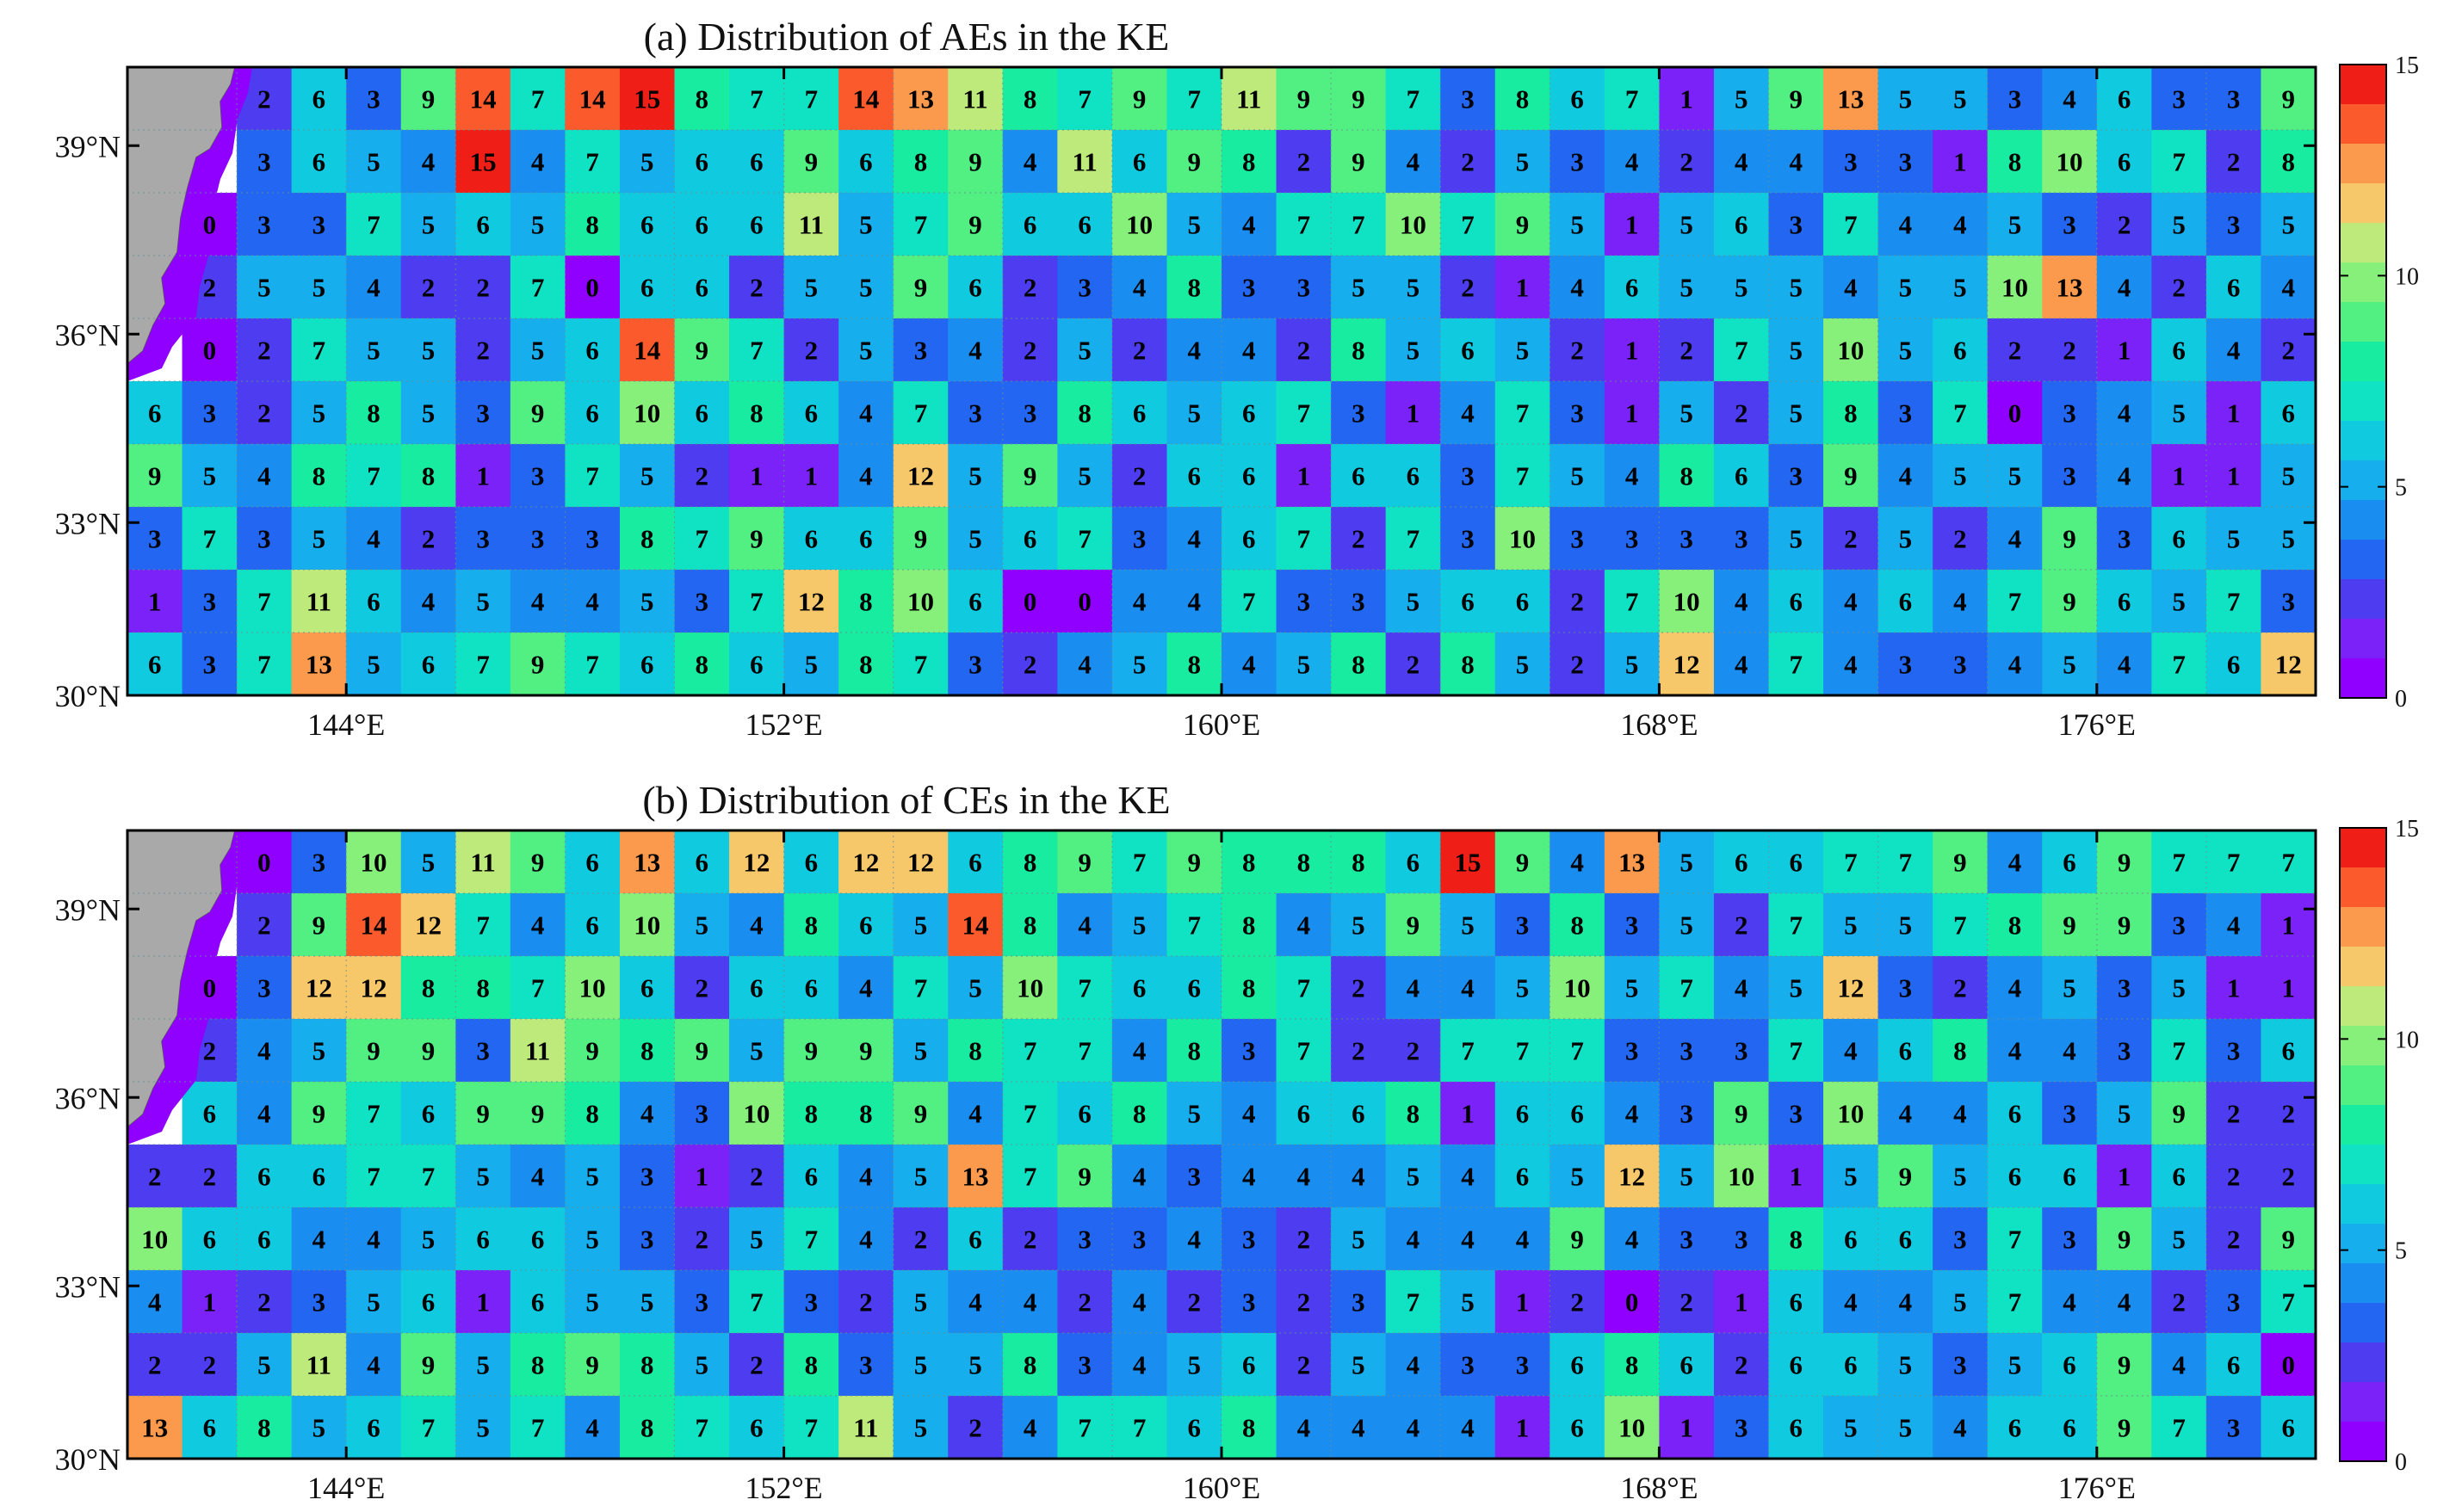 The height and width of the screenshot is (1512, 2462). Describe the element at coordinates (2363, 1144) in the screenshot. I see `colorbar-gradient` at that location.